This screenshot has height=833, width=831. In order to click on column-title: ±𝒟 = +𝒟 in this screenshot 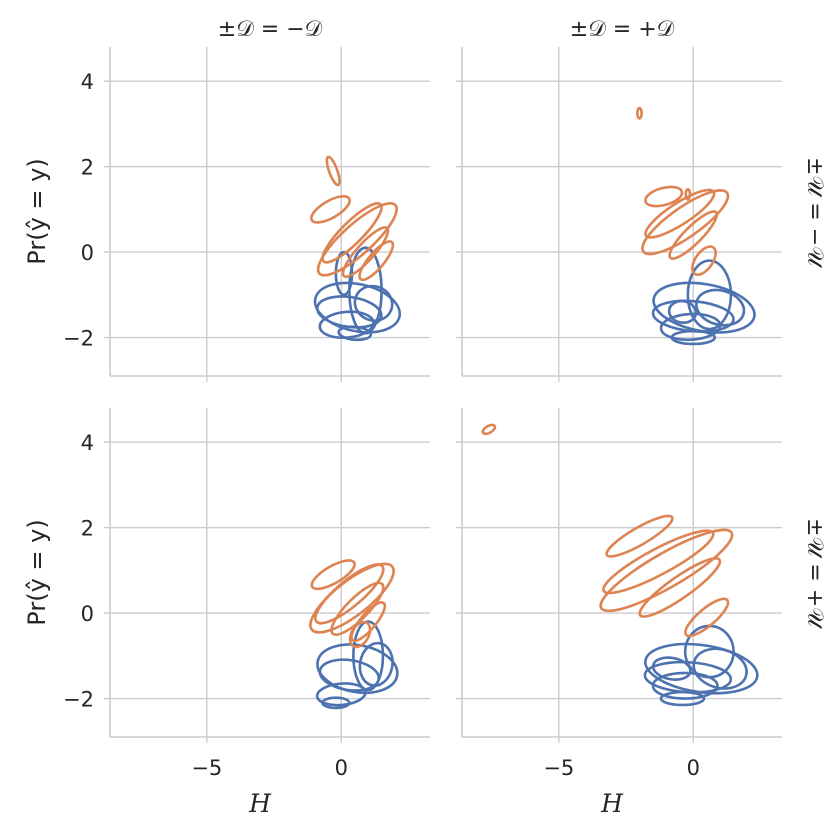, I will do `click(622, 29)`.